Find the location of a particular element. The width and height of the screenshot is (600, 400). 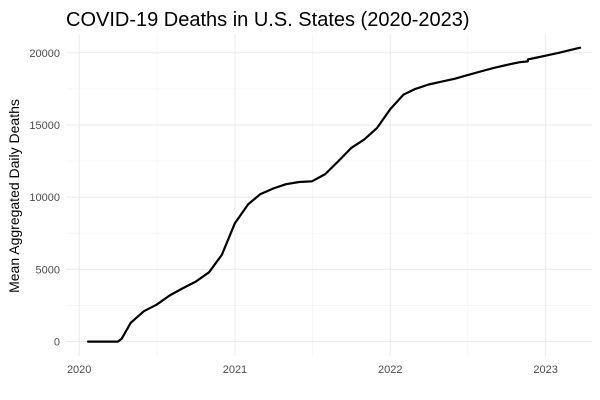

y-tick-label: 15000 is located at coordinates (44, 126).